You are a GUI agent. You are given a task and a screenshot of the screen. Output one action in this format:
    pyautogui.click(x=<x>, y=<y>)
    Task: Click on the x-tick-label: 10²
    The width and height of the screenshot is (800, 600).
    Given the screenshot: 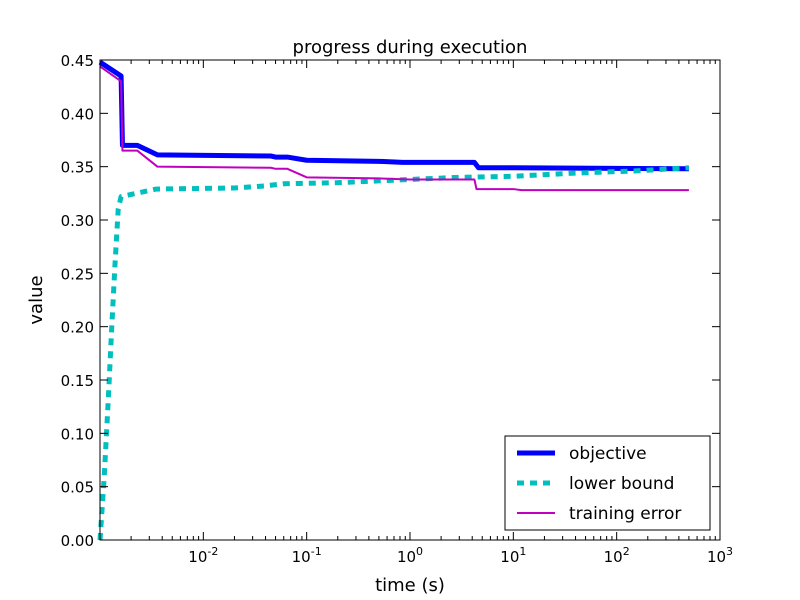 What is the action you would take?
    pyautogui.click(x=617, y=555)
    